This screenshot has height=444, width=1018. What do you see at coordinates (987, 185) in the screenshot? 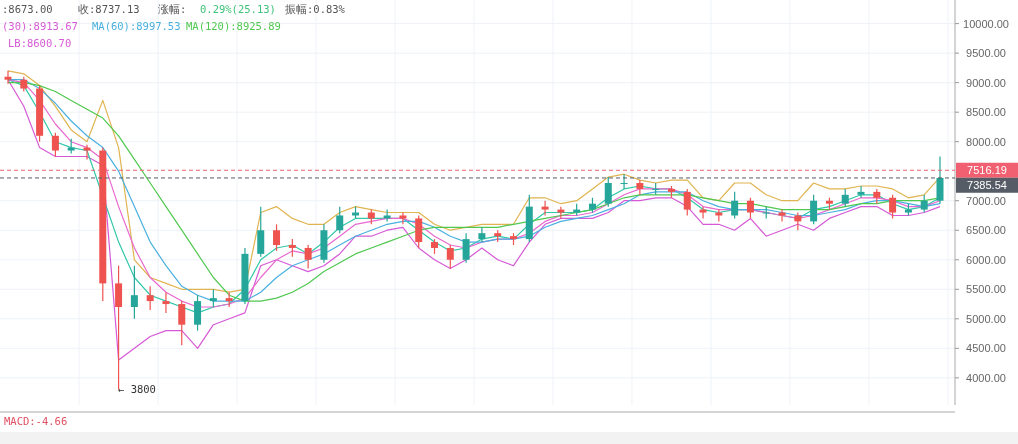
I see `ref-line-label: 7385.54` at bounding box center [987, 185].